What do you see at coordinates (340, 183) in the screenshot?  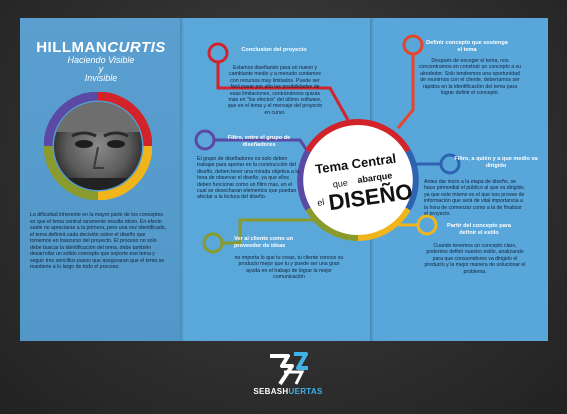 I see `center-title-que: que` at bounding box center [340, 183].